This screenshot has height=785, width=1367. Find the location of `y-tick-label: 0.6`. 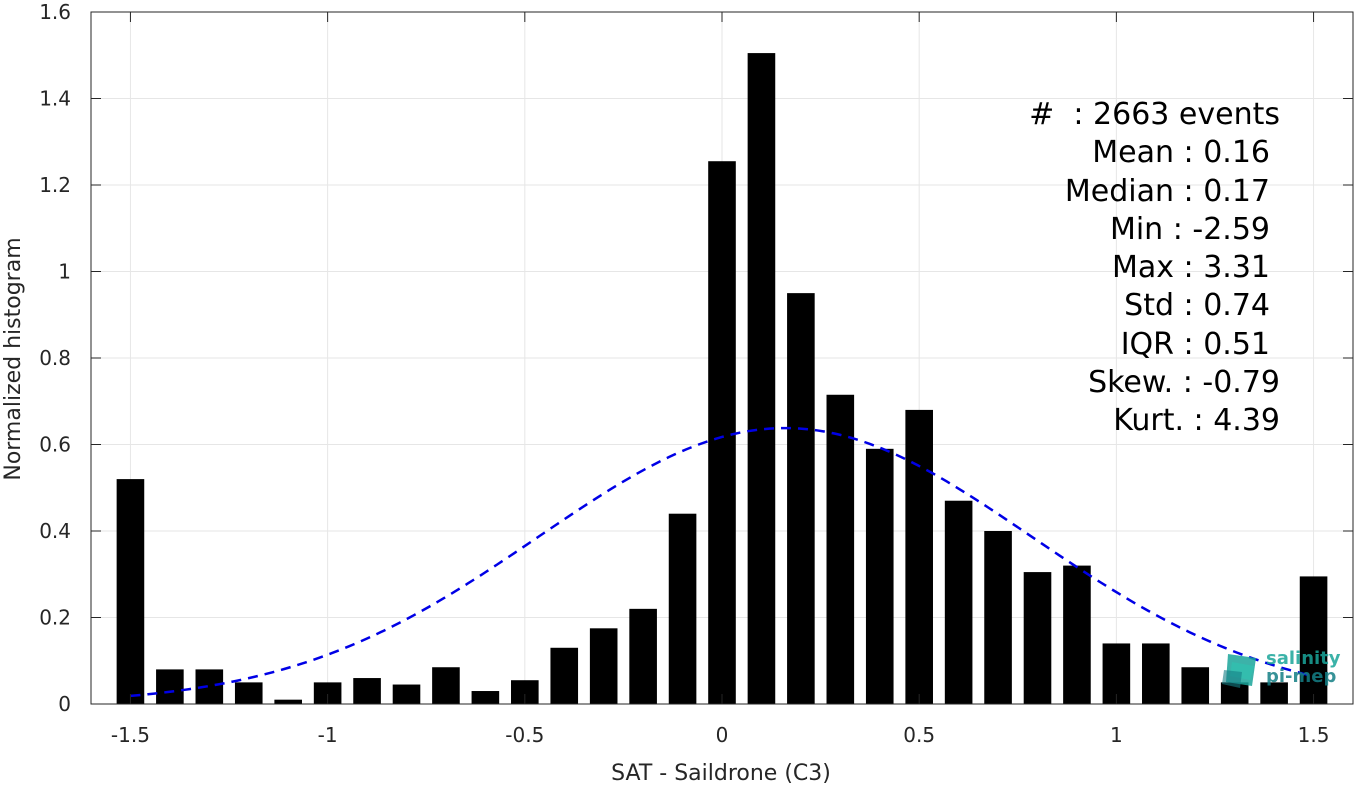

y-tick-label: 0.6 is located at coordinates (55, 445).